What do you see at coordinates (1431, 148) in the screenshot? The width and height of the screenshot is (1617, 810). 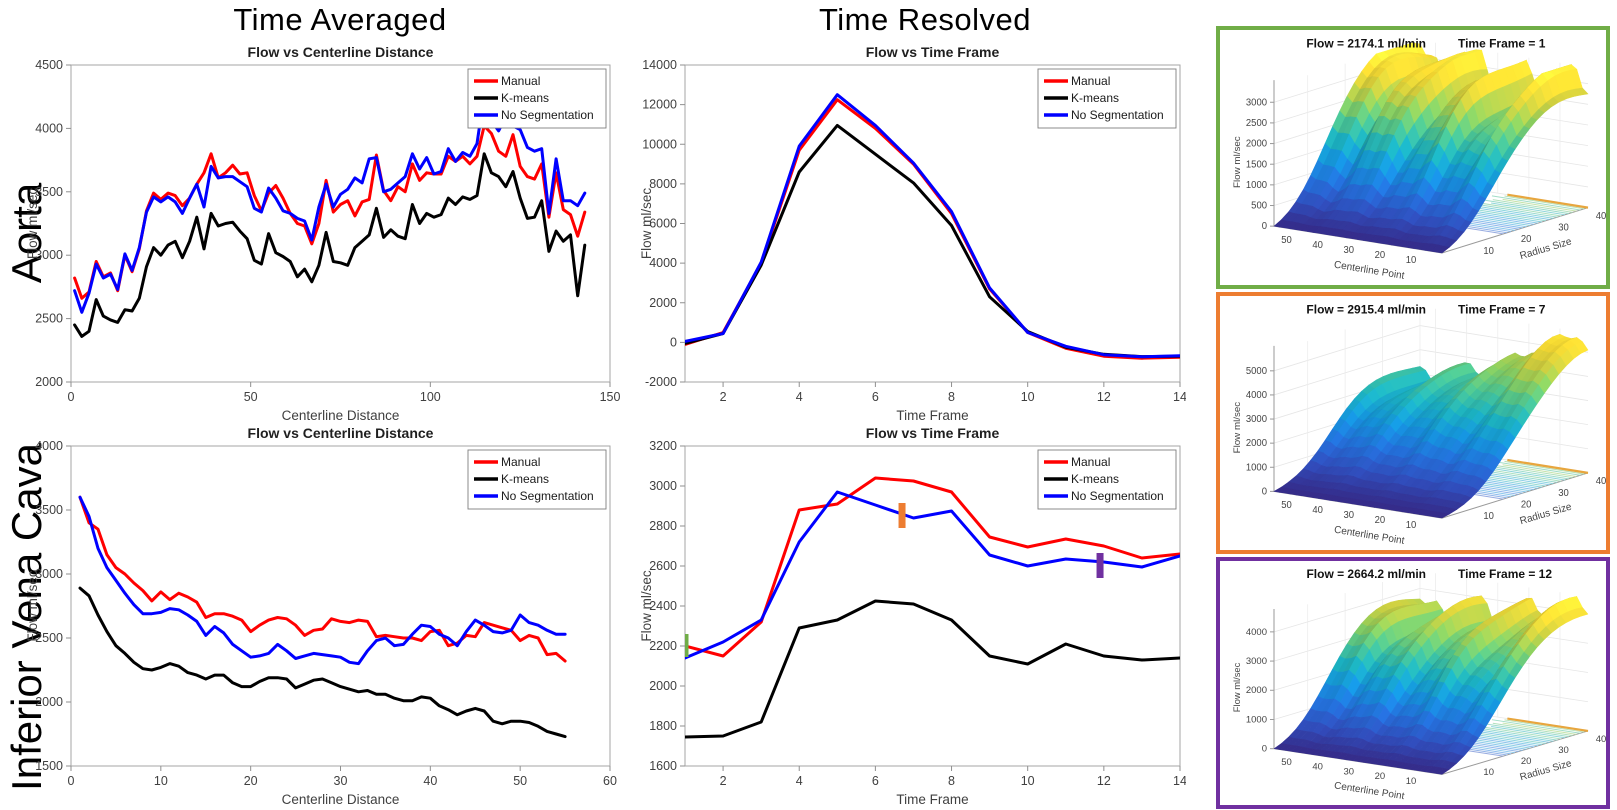 I see `surf1-surface` at bounding box center [1431, 148].